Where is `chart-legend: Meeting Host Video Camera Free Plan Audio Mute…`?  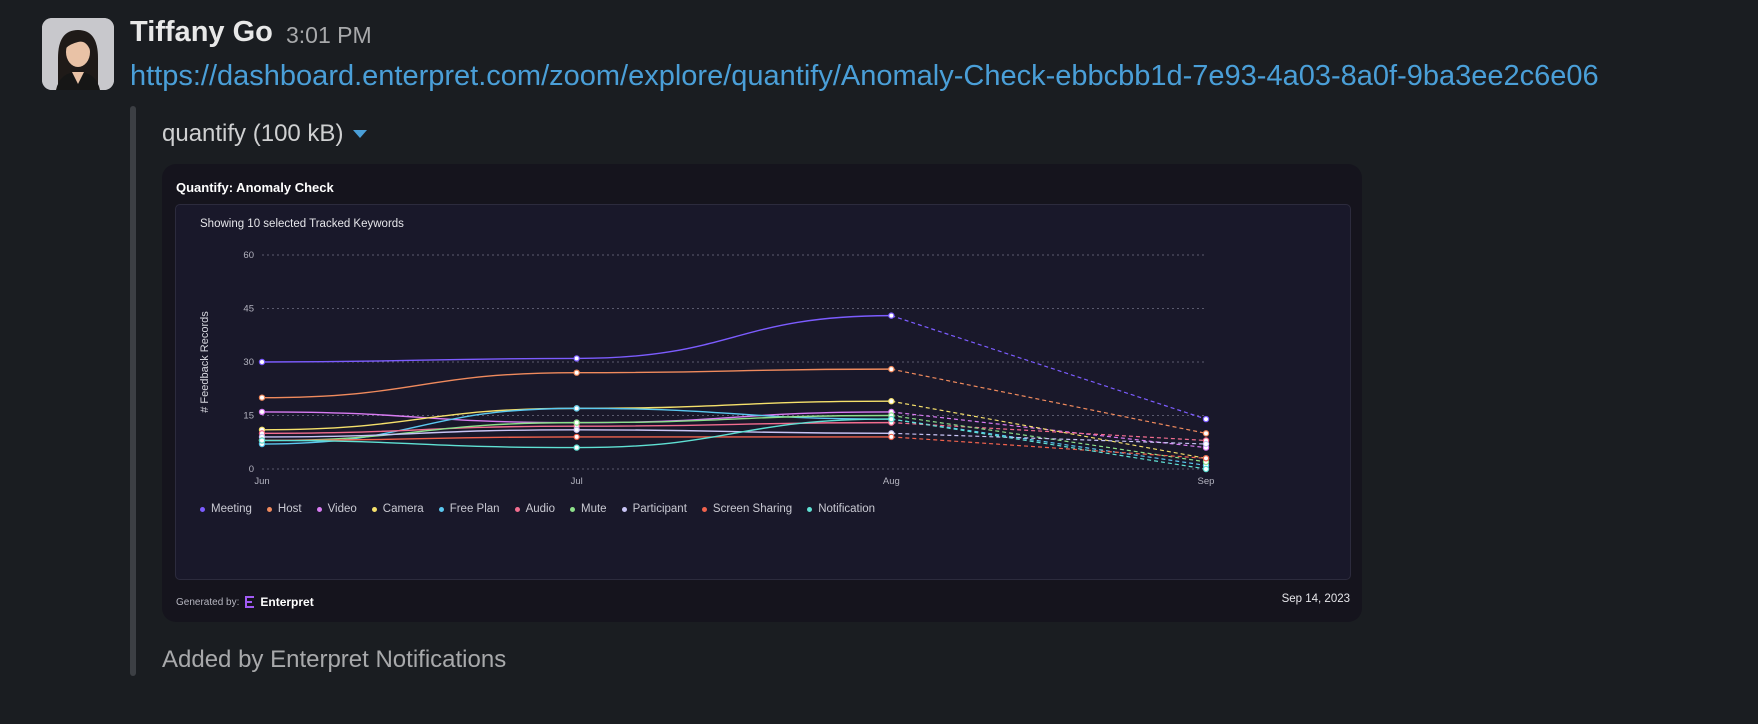
chart-legend: Meeting Host Video Camera Free Plan Audio Mute… is located at coordinates (537, 509).